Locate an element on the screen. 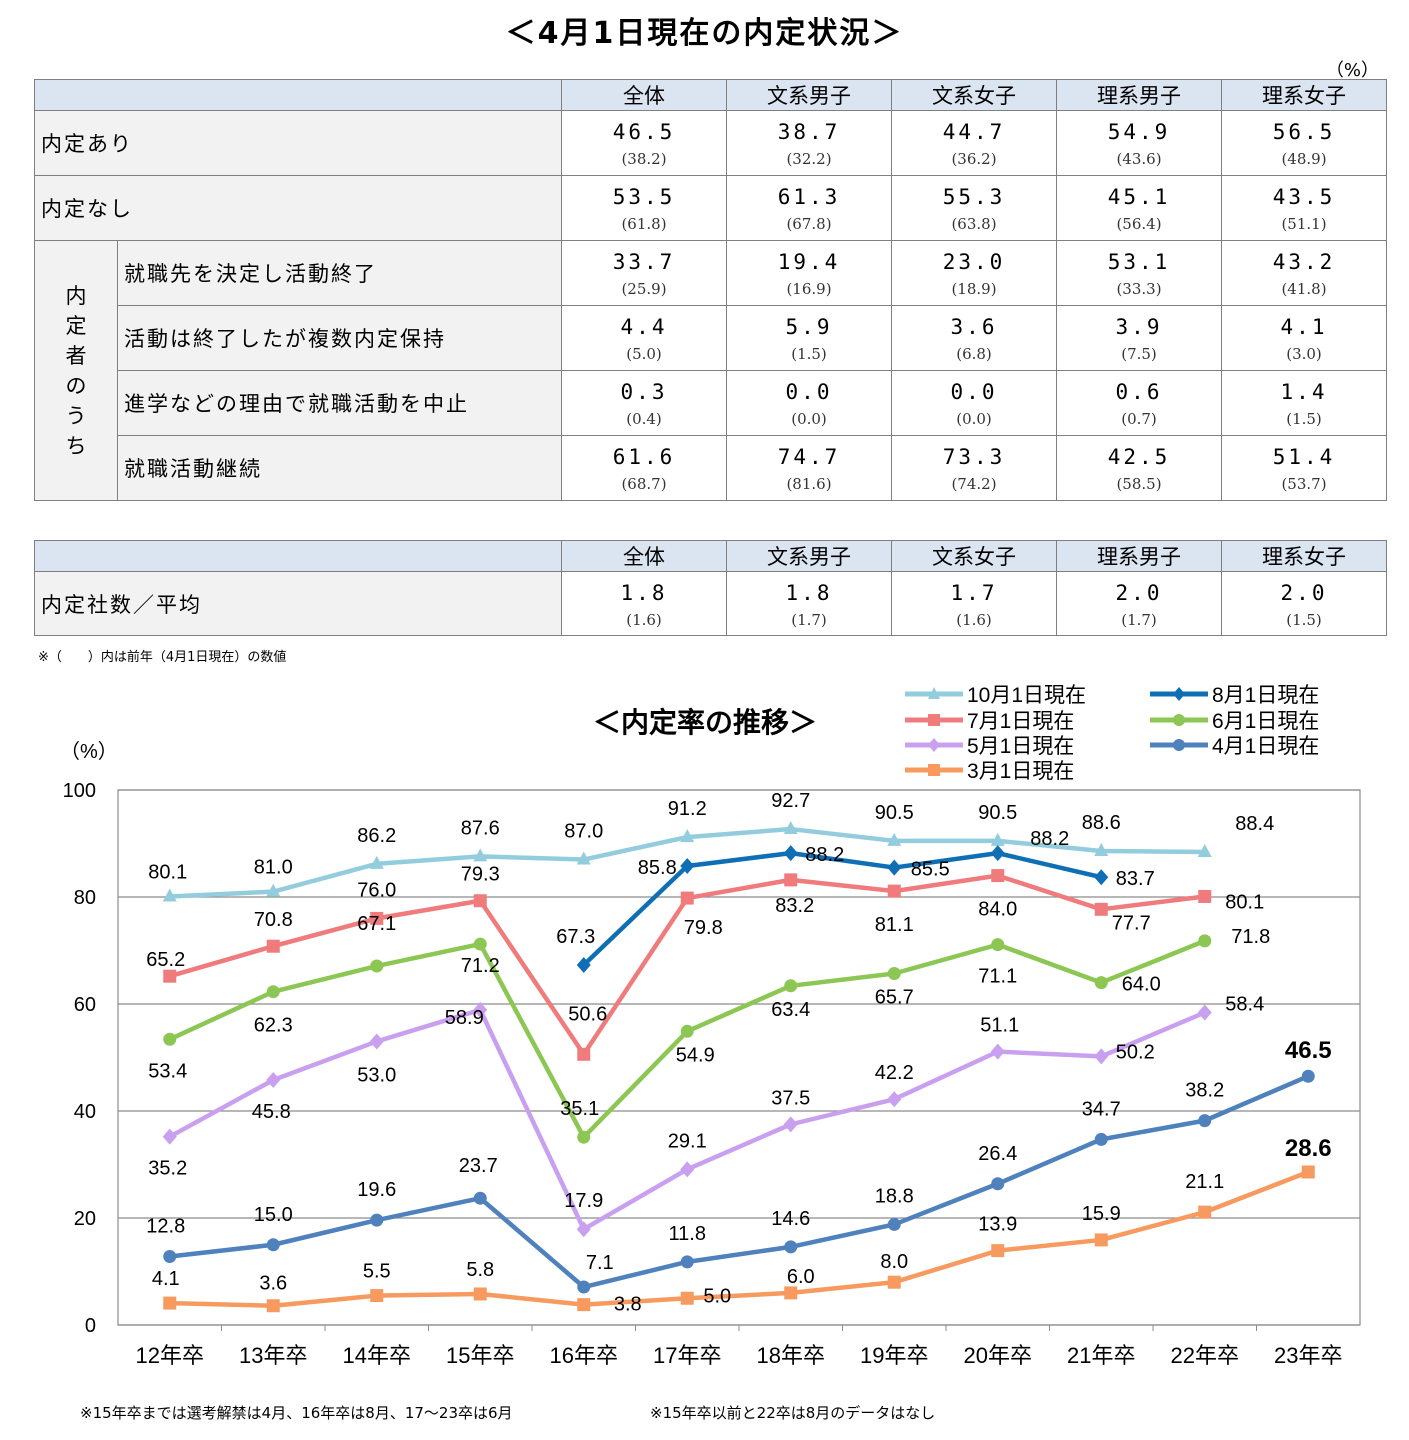 This screenshot has height=1440, width=1409. data-cell: 38.7 (32.2) is located at coordinates (809, 143).